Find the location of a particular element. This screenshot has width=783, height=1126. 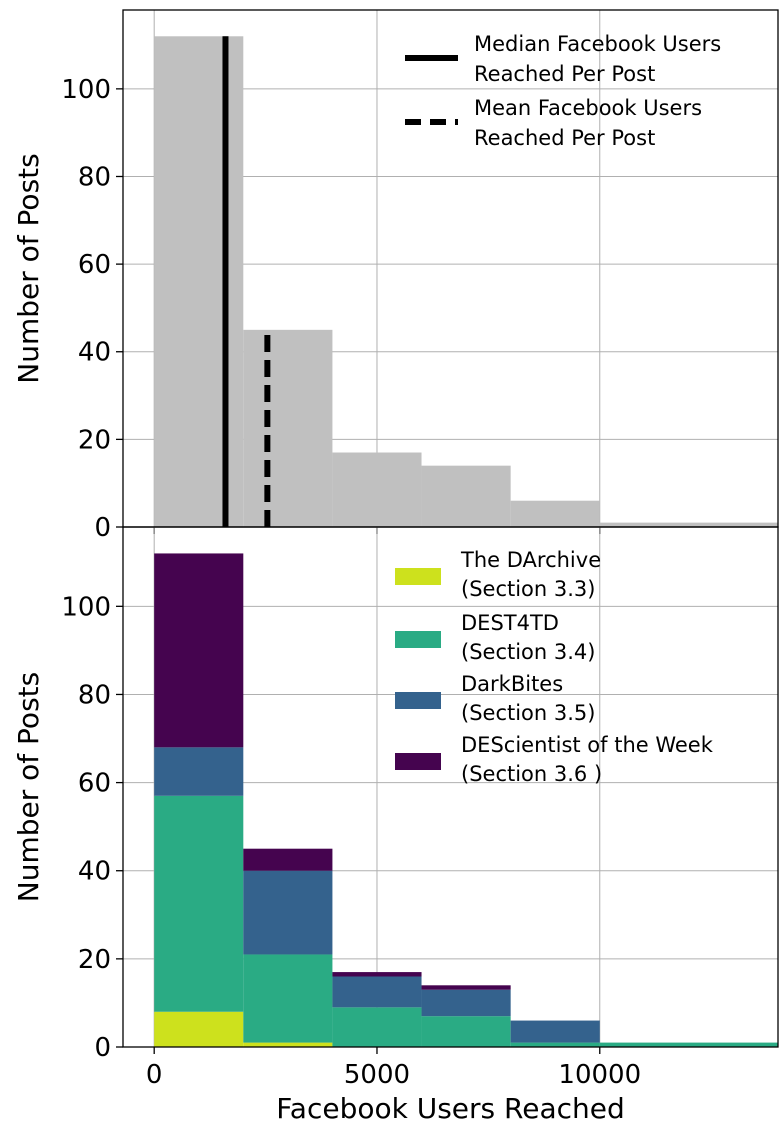

legend-label: Median Facebook Users is located at coordinates (597, 44).